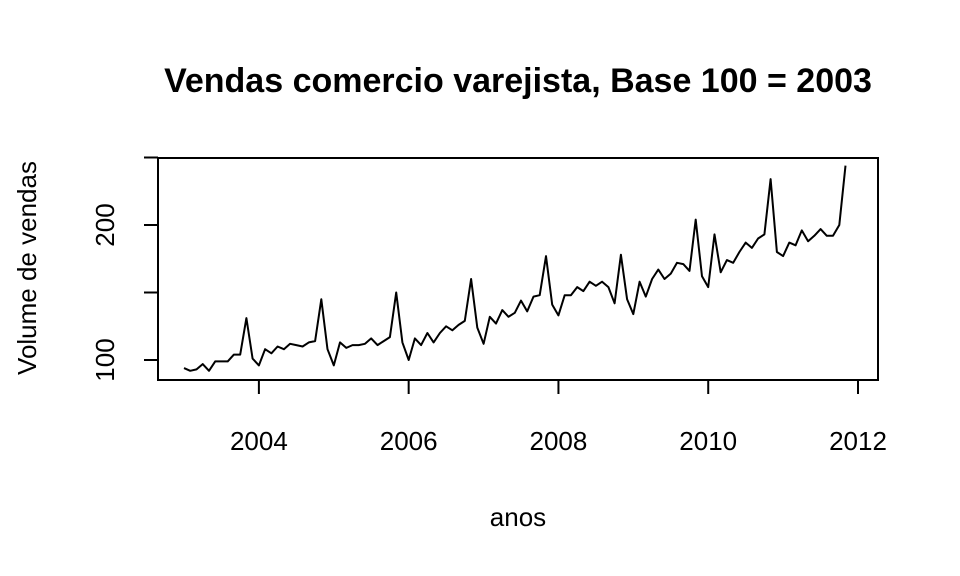  I want to click on y-tick-label: 100, so click(105, 359).